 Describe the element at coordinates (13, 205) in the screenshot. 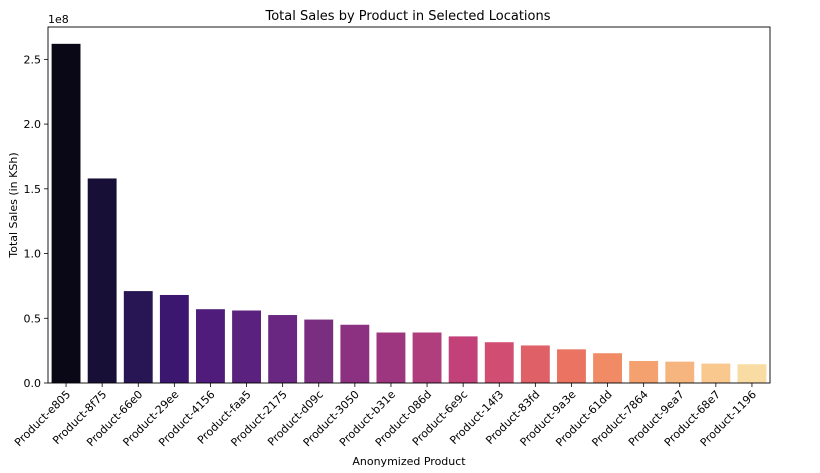

I see `y-axis-label: Total Sales (in KSh)` at that location.